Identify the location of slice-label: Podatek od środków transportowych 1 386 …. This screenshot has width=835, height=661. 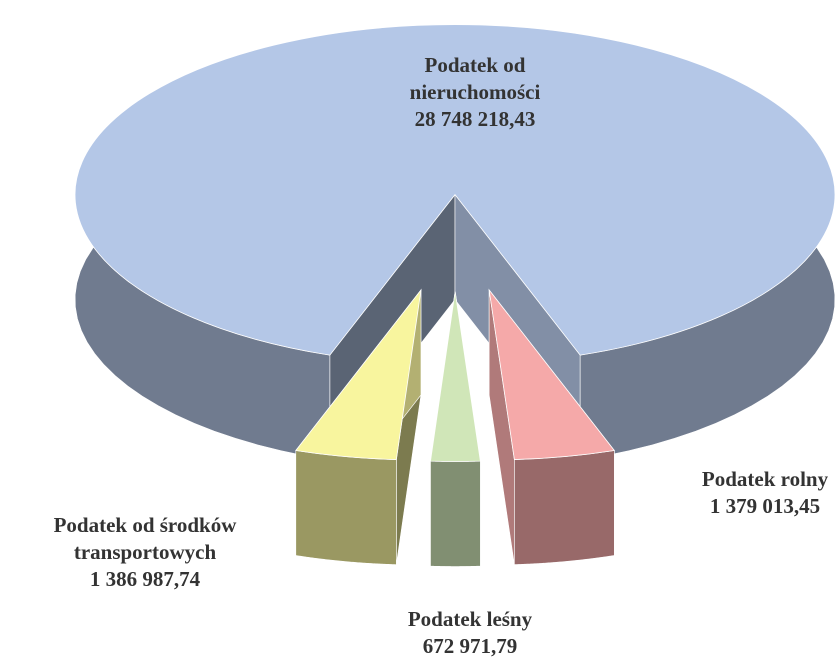
(145, 552).